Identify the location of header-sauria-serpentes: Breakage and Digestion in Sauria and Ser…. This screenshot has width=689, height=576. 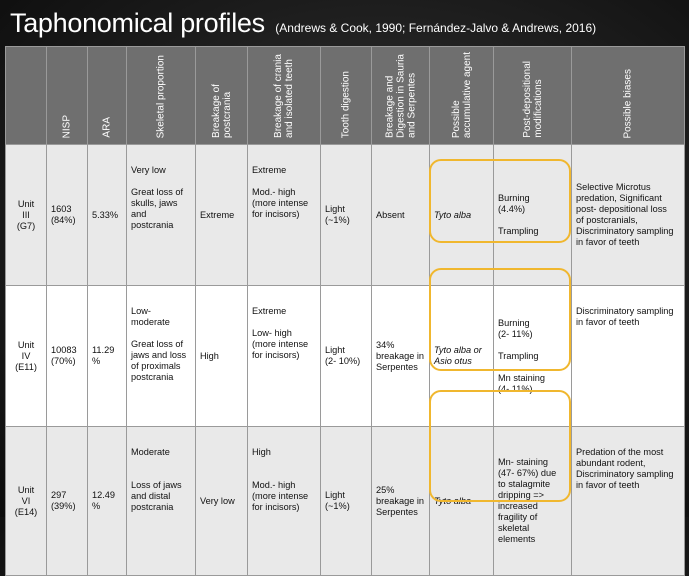
(400, 95).